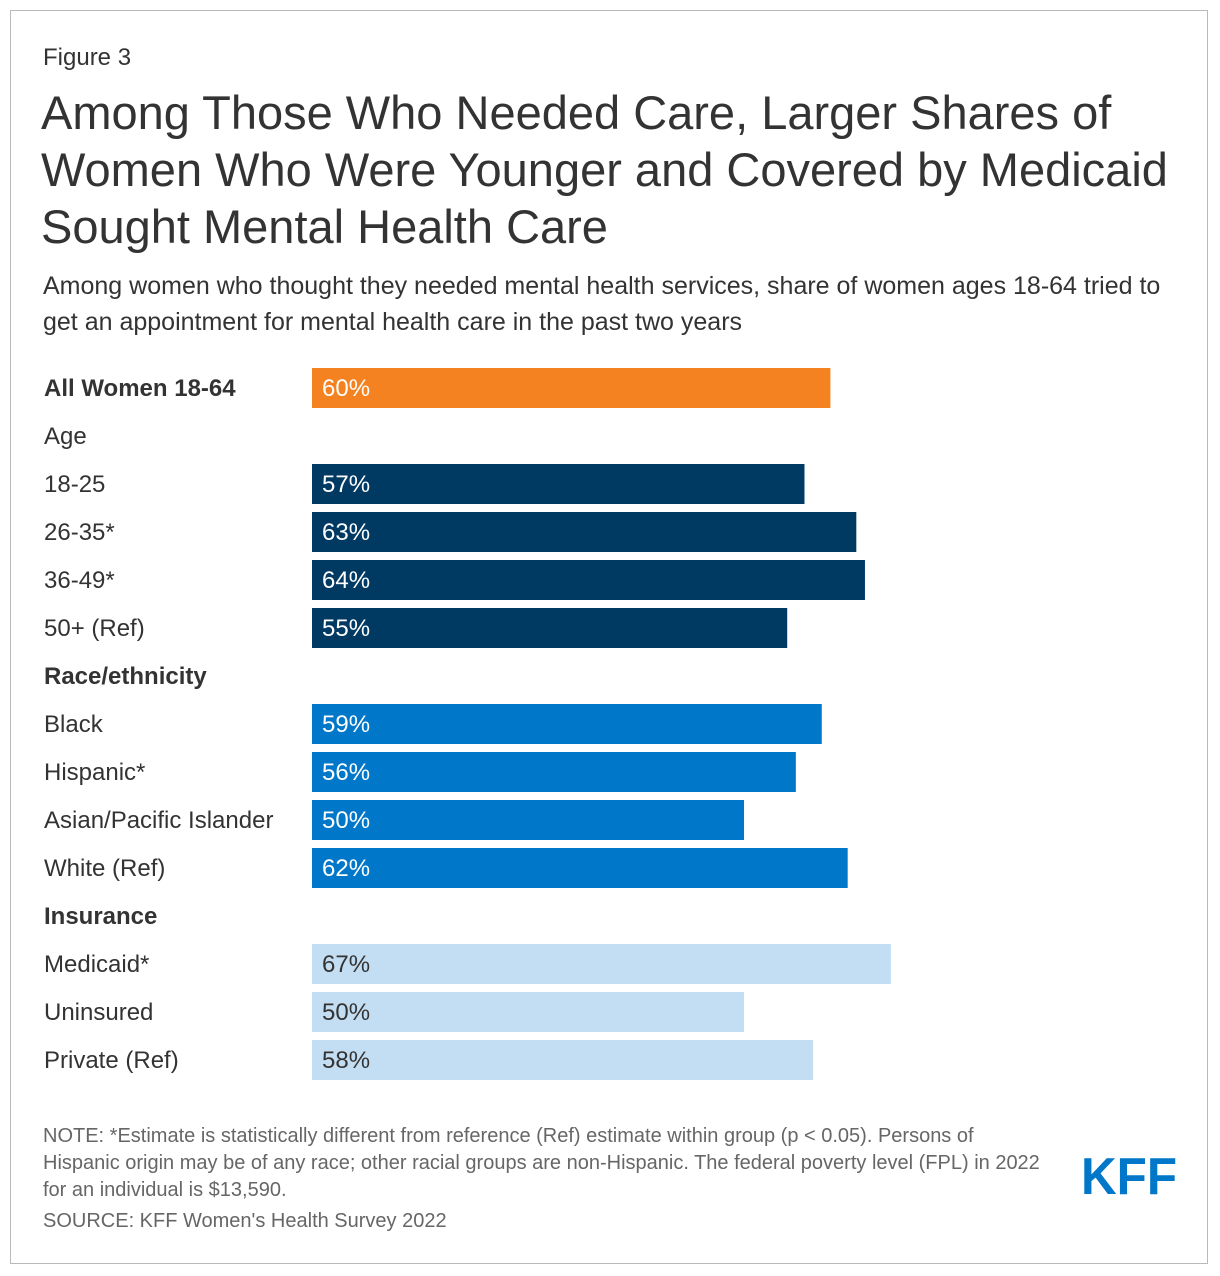  Describe the element at coordinates (79, 532) in the screenshot. I see `category-label-26-35: 26-35*` at that location.